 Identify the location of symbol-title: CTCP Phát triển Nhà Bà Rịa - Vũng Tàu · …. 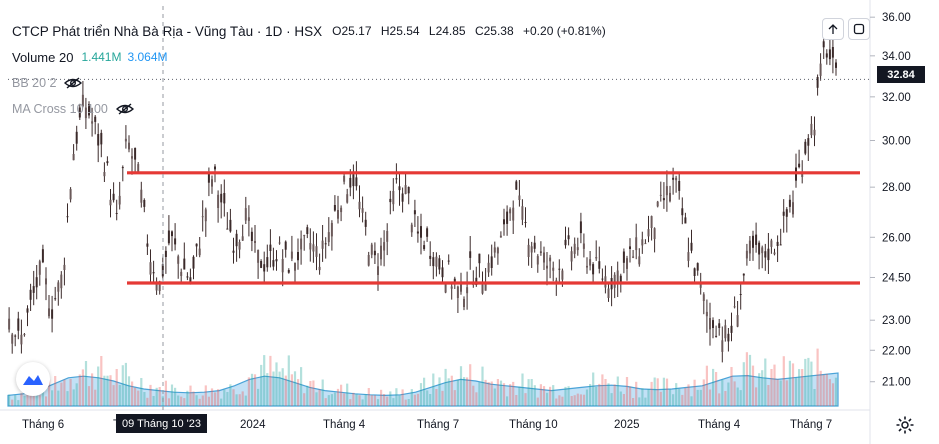
(167, 31).